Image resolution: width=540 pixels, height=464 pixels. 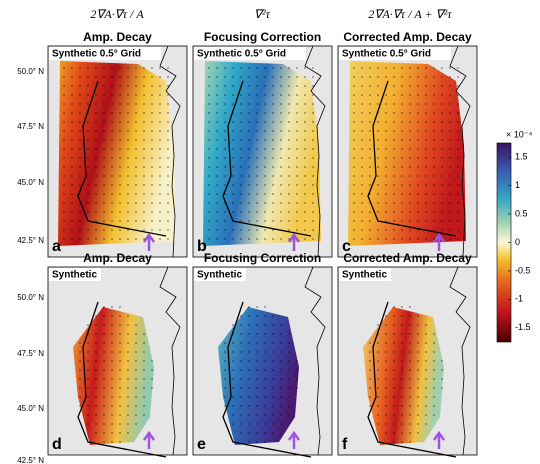 I want to click on colorbar-tick-label: -1.5, so click(x=523, y=327).